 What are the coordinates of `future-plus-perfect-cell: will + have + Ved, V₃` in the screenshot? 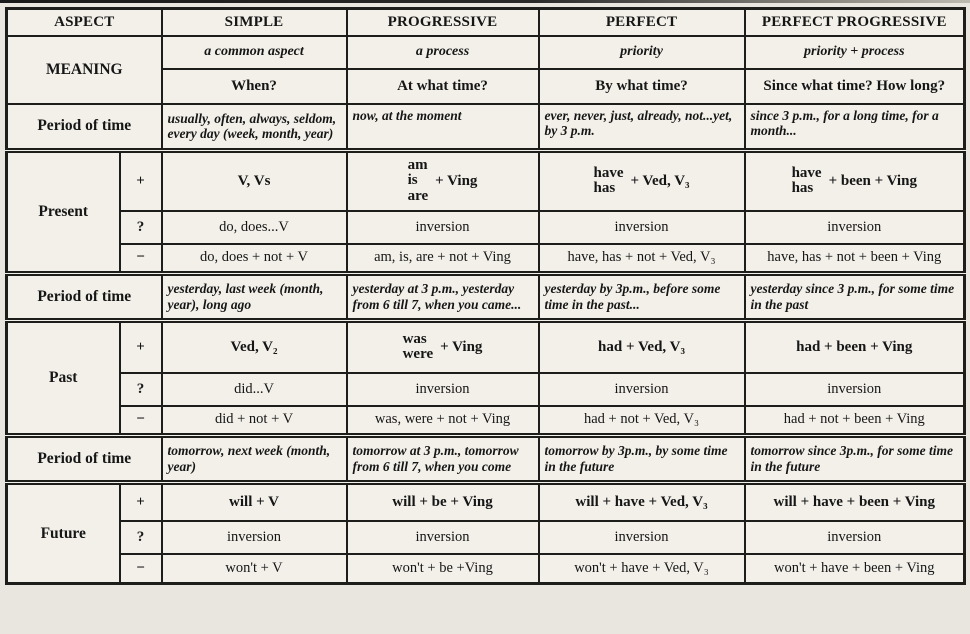 It's located at (641, 501).